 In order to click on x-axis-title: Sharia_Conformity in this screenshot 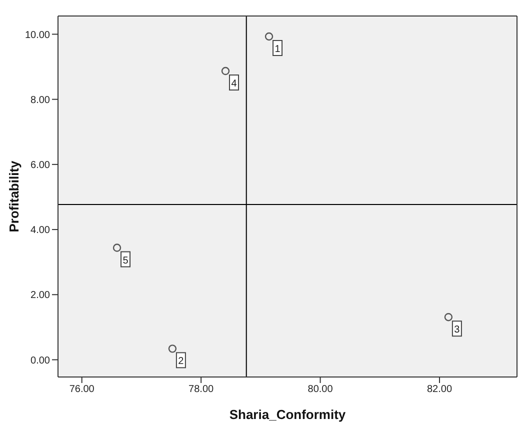, I will do `click(287, 414)`.